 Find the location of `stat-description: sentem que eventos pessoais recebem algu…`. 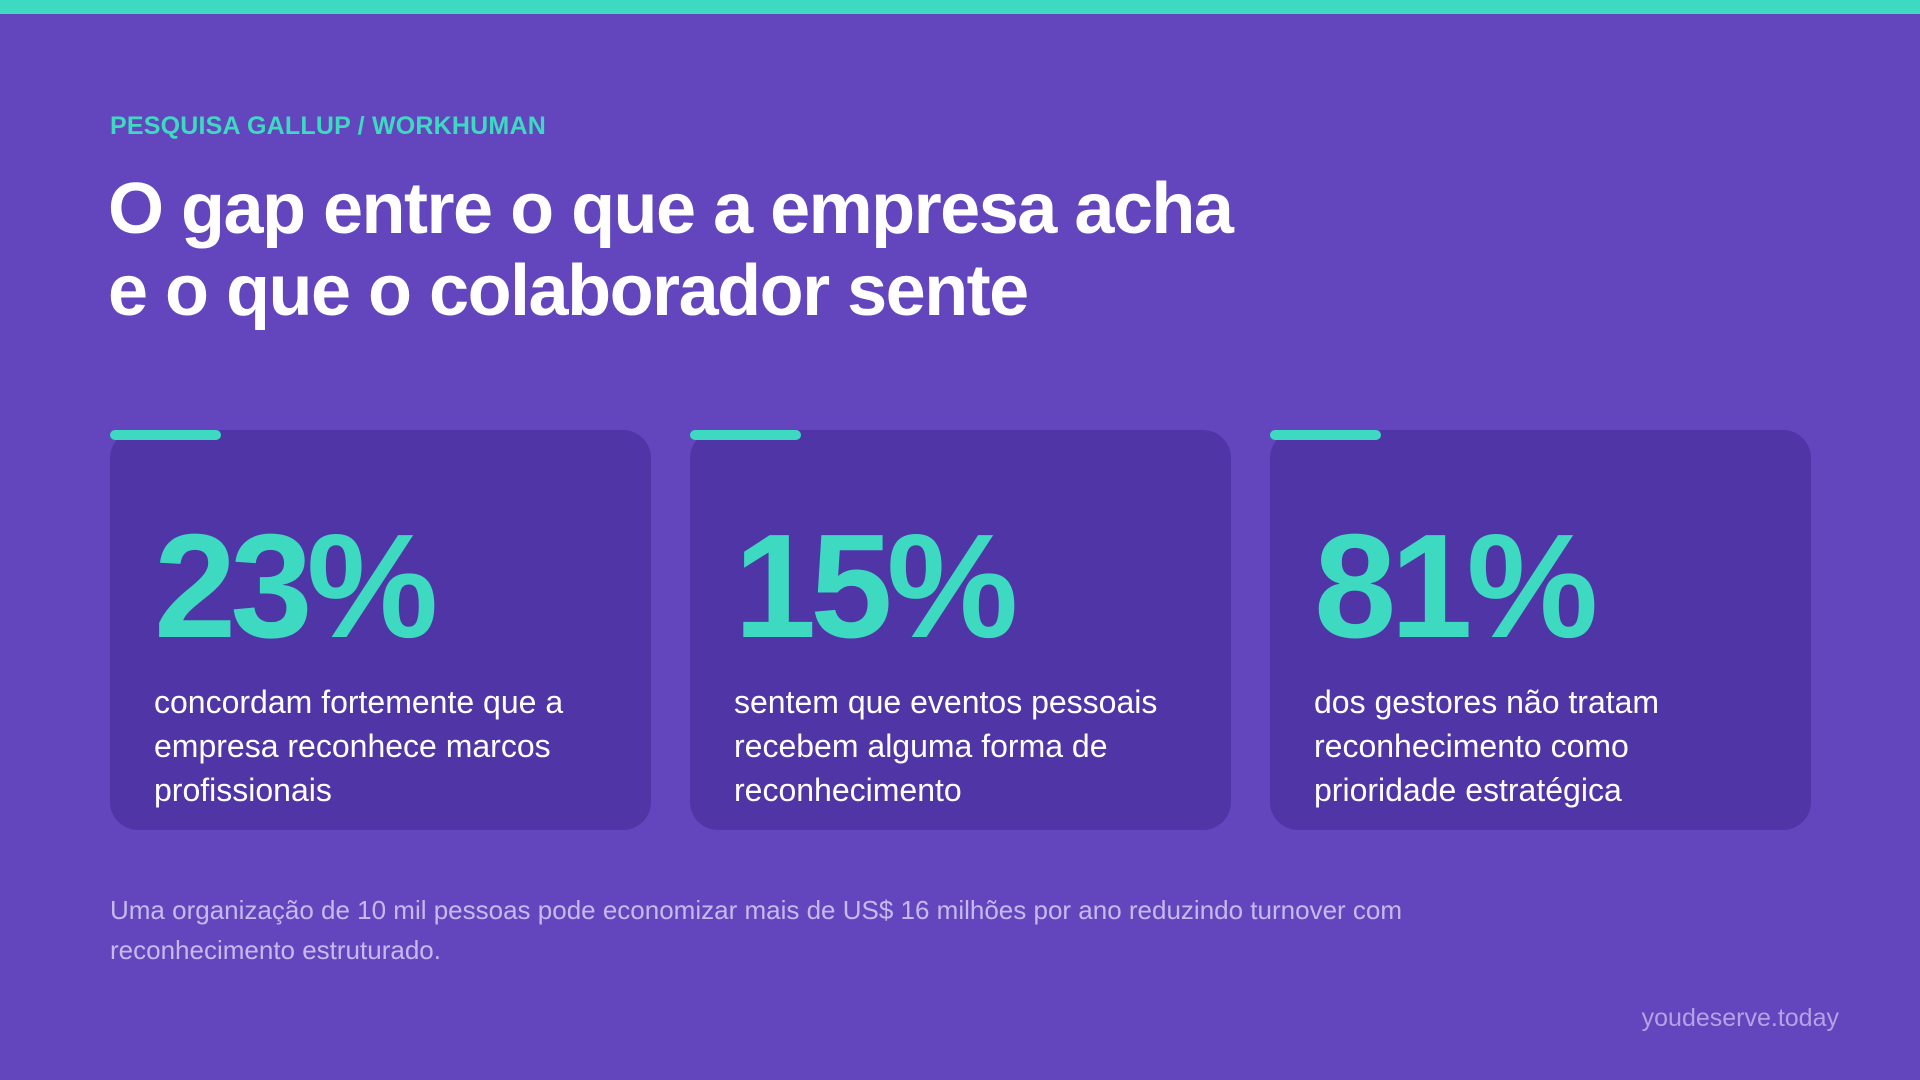

stat-description: sentem que eventos pessoais recebem algu… is located at coordinates (946, 746).